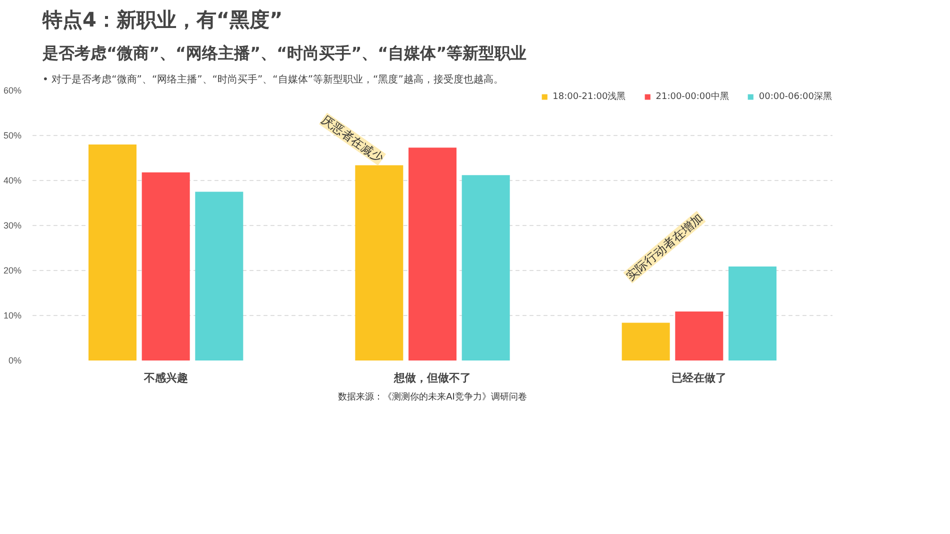 This screenshot has width=950, height=534. Describe the element at coordinates (432, 397) in the screenshot. I see `source-note: 数据来源：《测测你的未来AI竞争力》调研问卷` at that location.